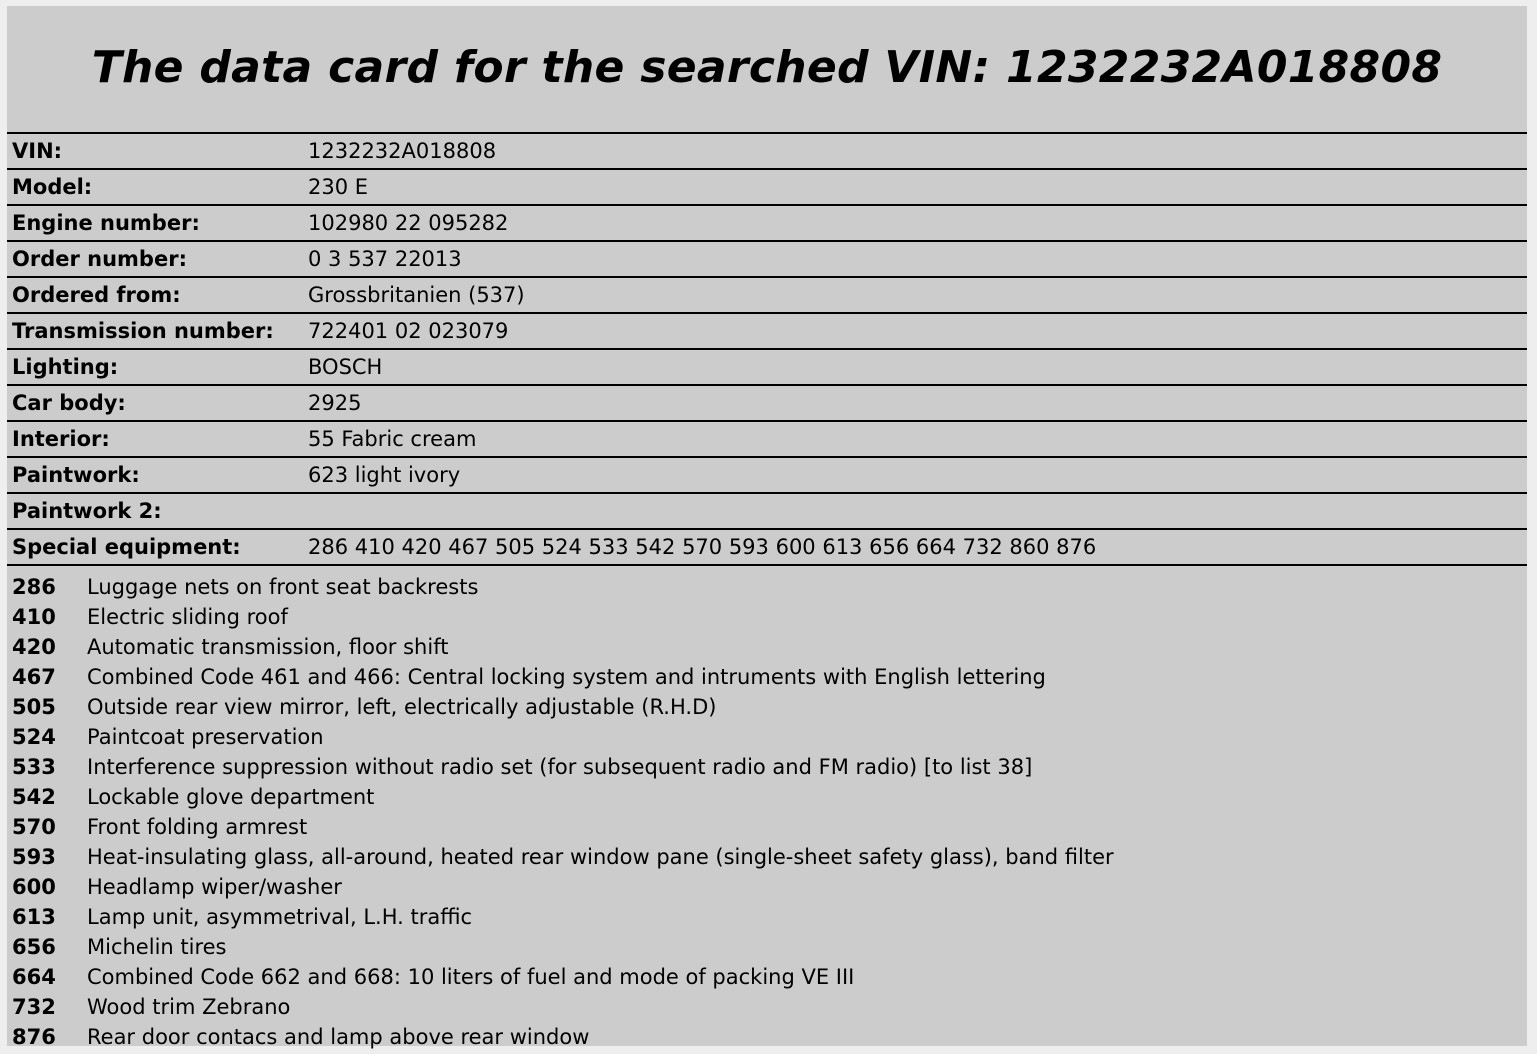 The height and width of the screenshot is (1054, 1537). What do you see at coordinates (767, 1007) in the screenshot?
I see `list-item: 732 Wood trim Zebrano` at bounding box center [767, 1007].